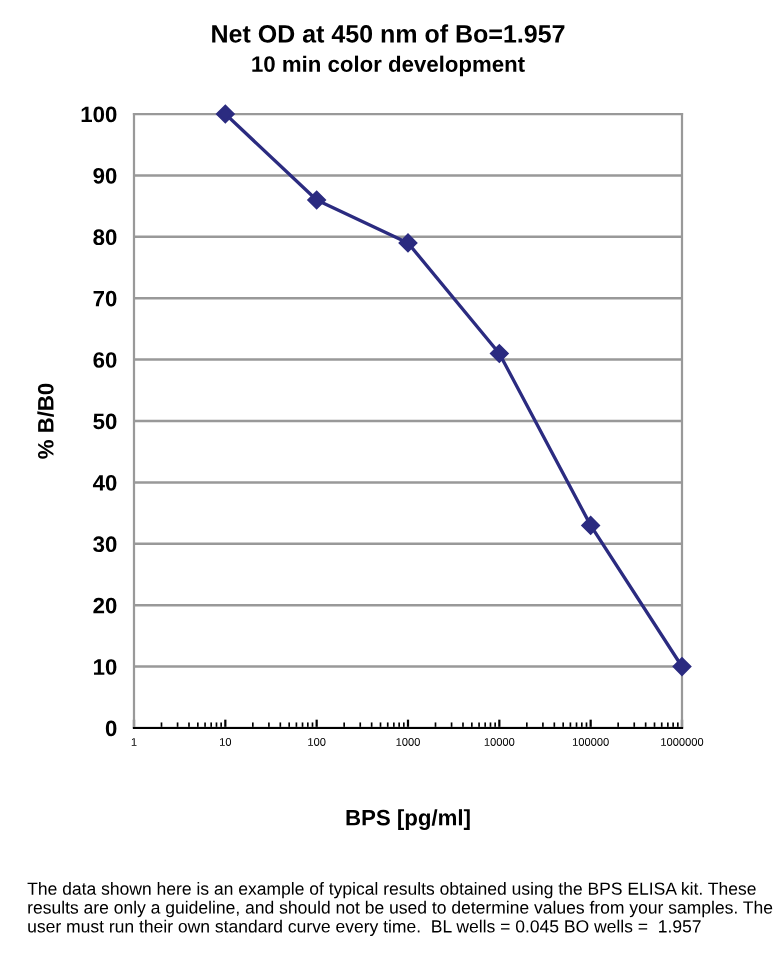  Describe the element at coordinates (104, 482) in the screenshot. I see `y-tick-label: 40` at that location.